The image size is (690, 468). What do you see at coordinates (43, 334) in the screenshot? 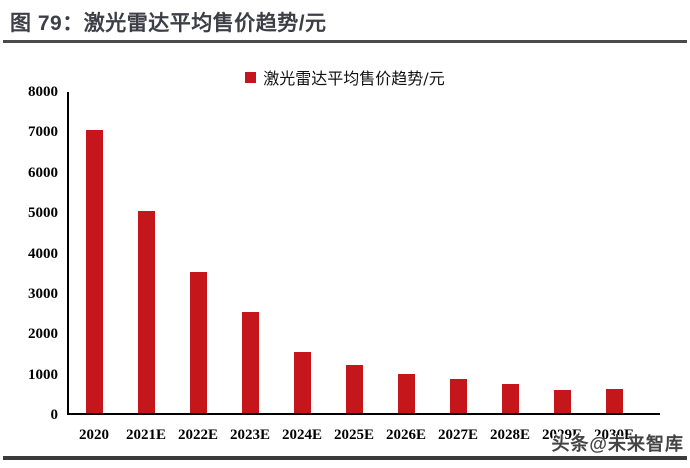
I see `y-tick-label: 2000` at bounding box center [43, 334].